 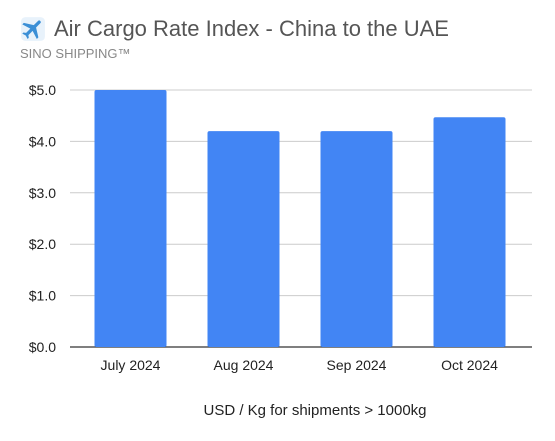 What do you see at coordinates (75, 53) in the screenshot?
I see `chart-subtitle: SINO SHIPPING™` at bounding box center [75, 53].